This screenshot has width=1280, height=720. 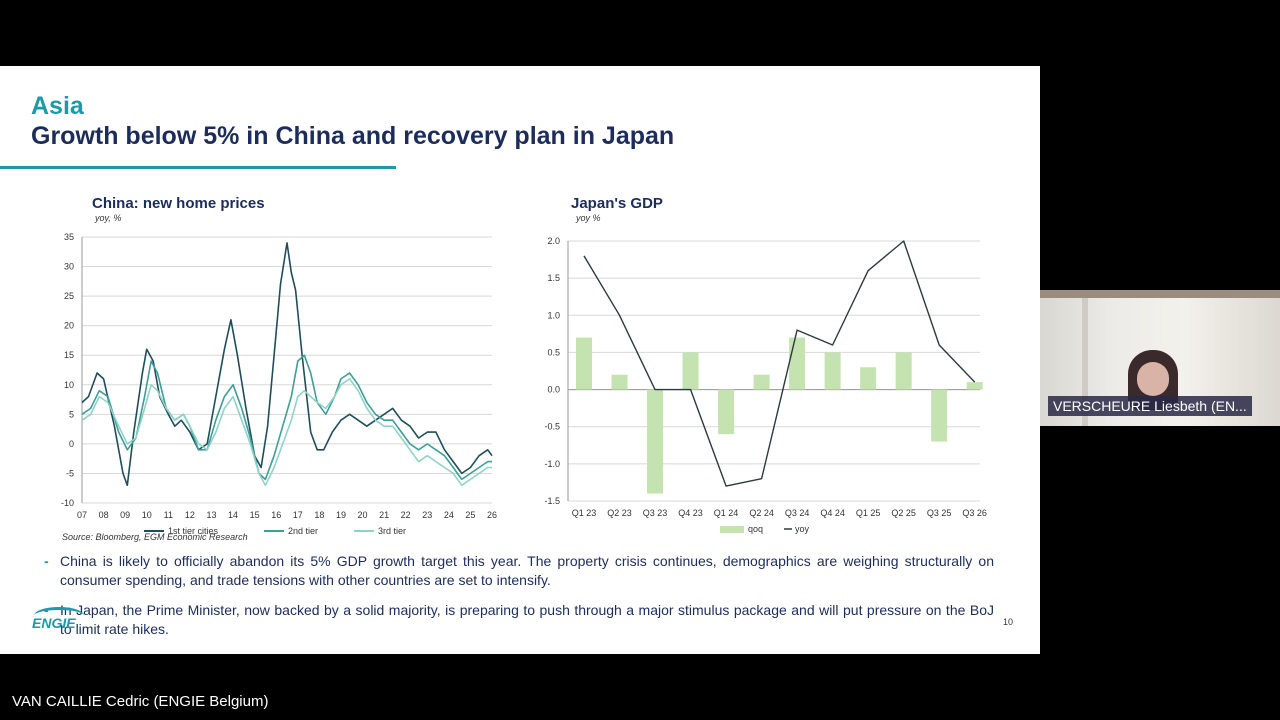 What do you see at coordinates (69, 326) in the screenshot?
I see `y-tick-label: 20` at bounding box center [69, 326].